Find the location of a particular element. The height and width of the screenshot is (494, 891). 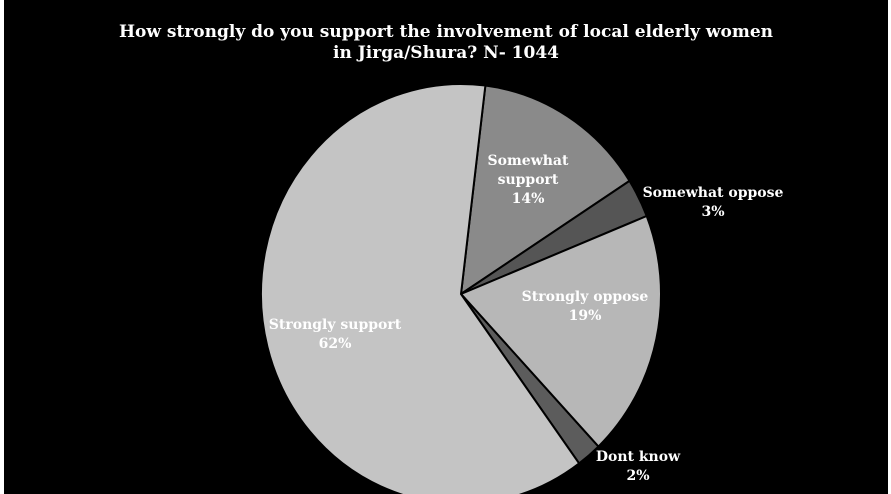

label-somewhat-support: Somewhat support 14% is located at coordinates (528, 180).